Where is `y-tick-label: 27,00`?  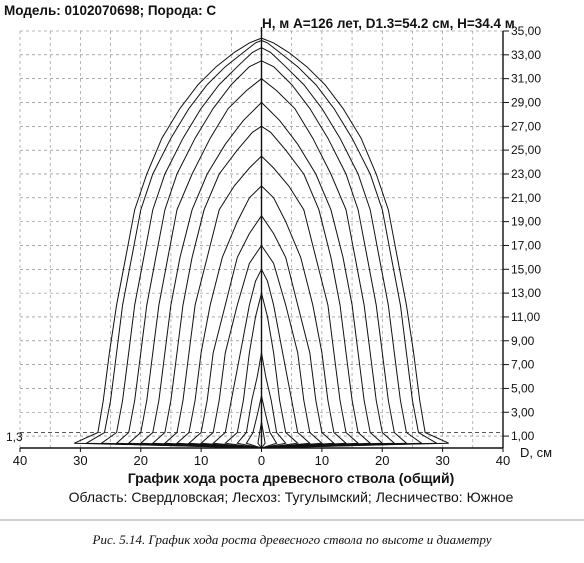 y-tick-label: 27,00 is located at coordinates (526, 126).